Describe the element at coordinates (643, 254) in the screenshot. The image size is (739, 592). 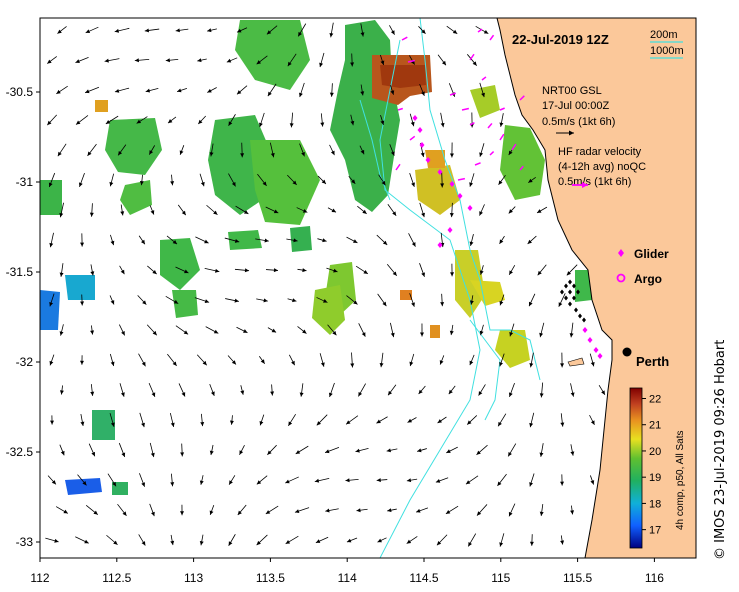
I see `legend-glider: Glider` at that location.